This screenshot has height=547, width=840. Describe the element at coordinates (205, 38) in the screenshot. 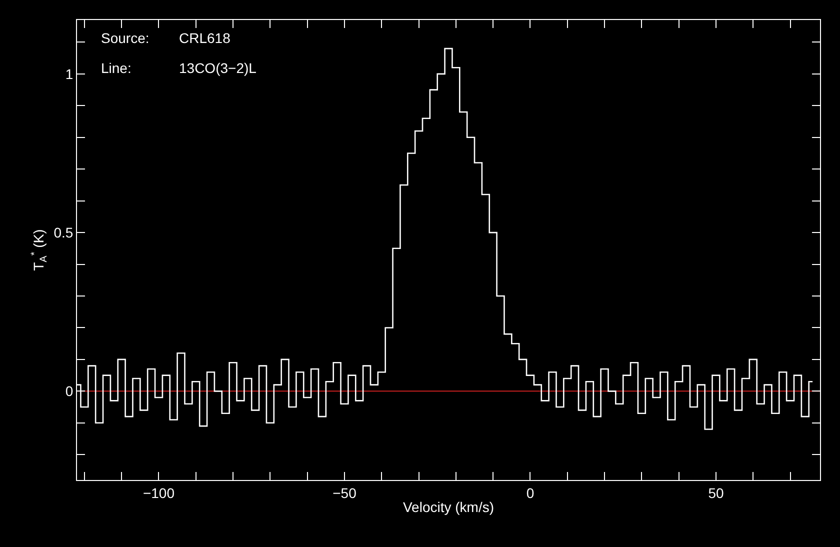

I see `annotation: CRL618` at that location.